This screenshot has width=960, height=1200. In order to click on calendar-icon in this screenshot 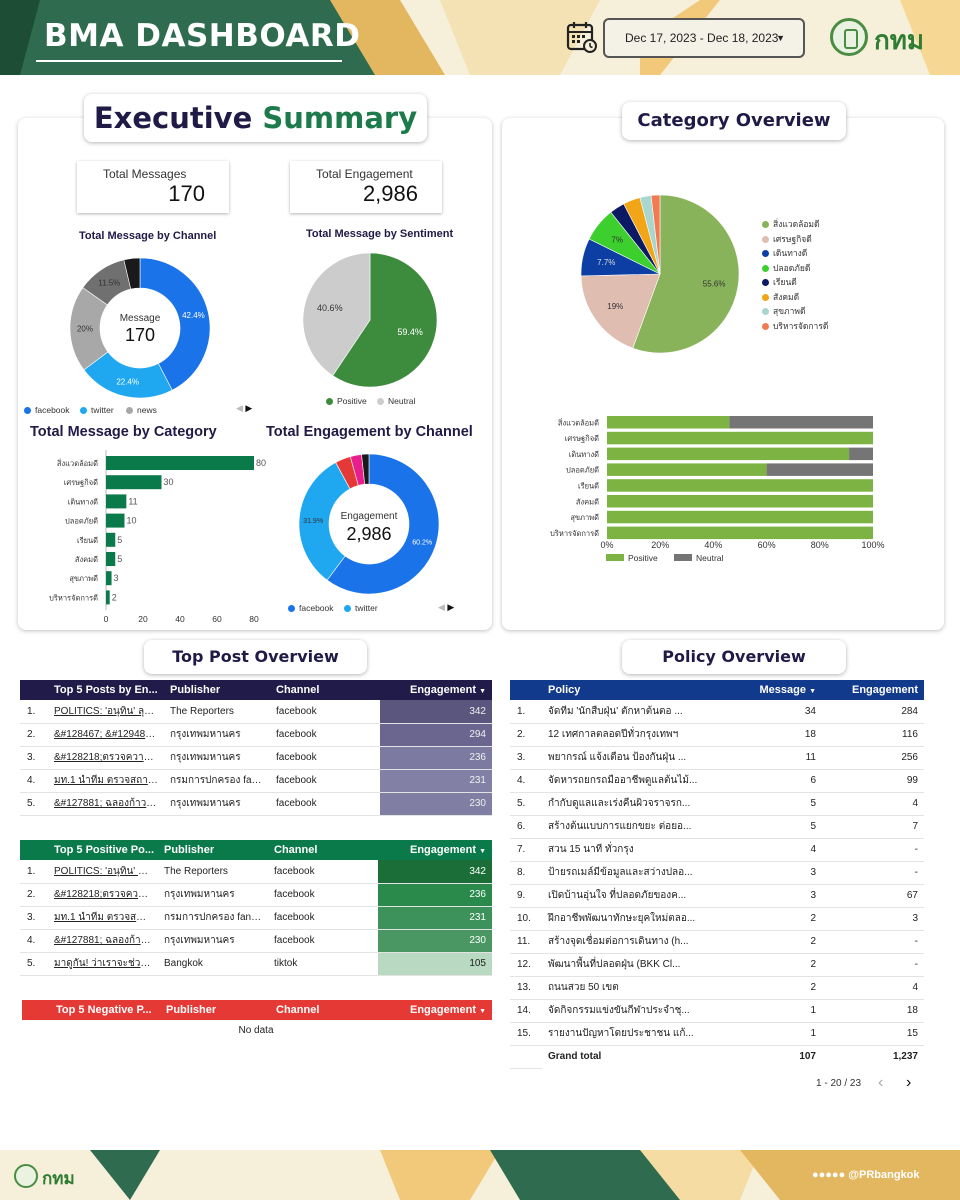, I will do `click(582, 37)`.